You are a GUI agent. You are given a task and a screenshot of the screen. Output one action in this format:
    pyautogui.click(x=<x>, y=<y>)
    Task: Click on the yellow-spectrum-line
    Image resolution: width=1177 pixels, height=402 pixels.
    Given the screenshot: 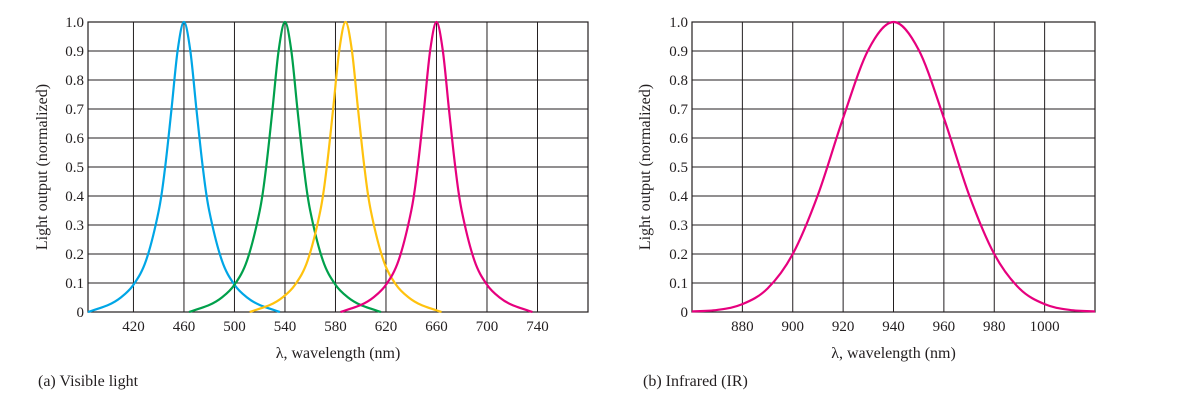 What is the action you would take?
    pyautogui.click(x=345, y=167)
    